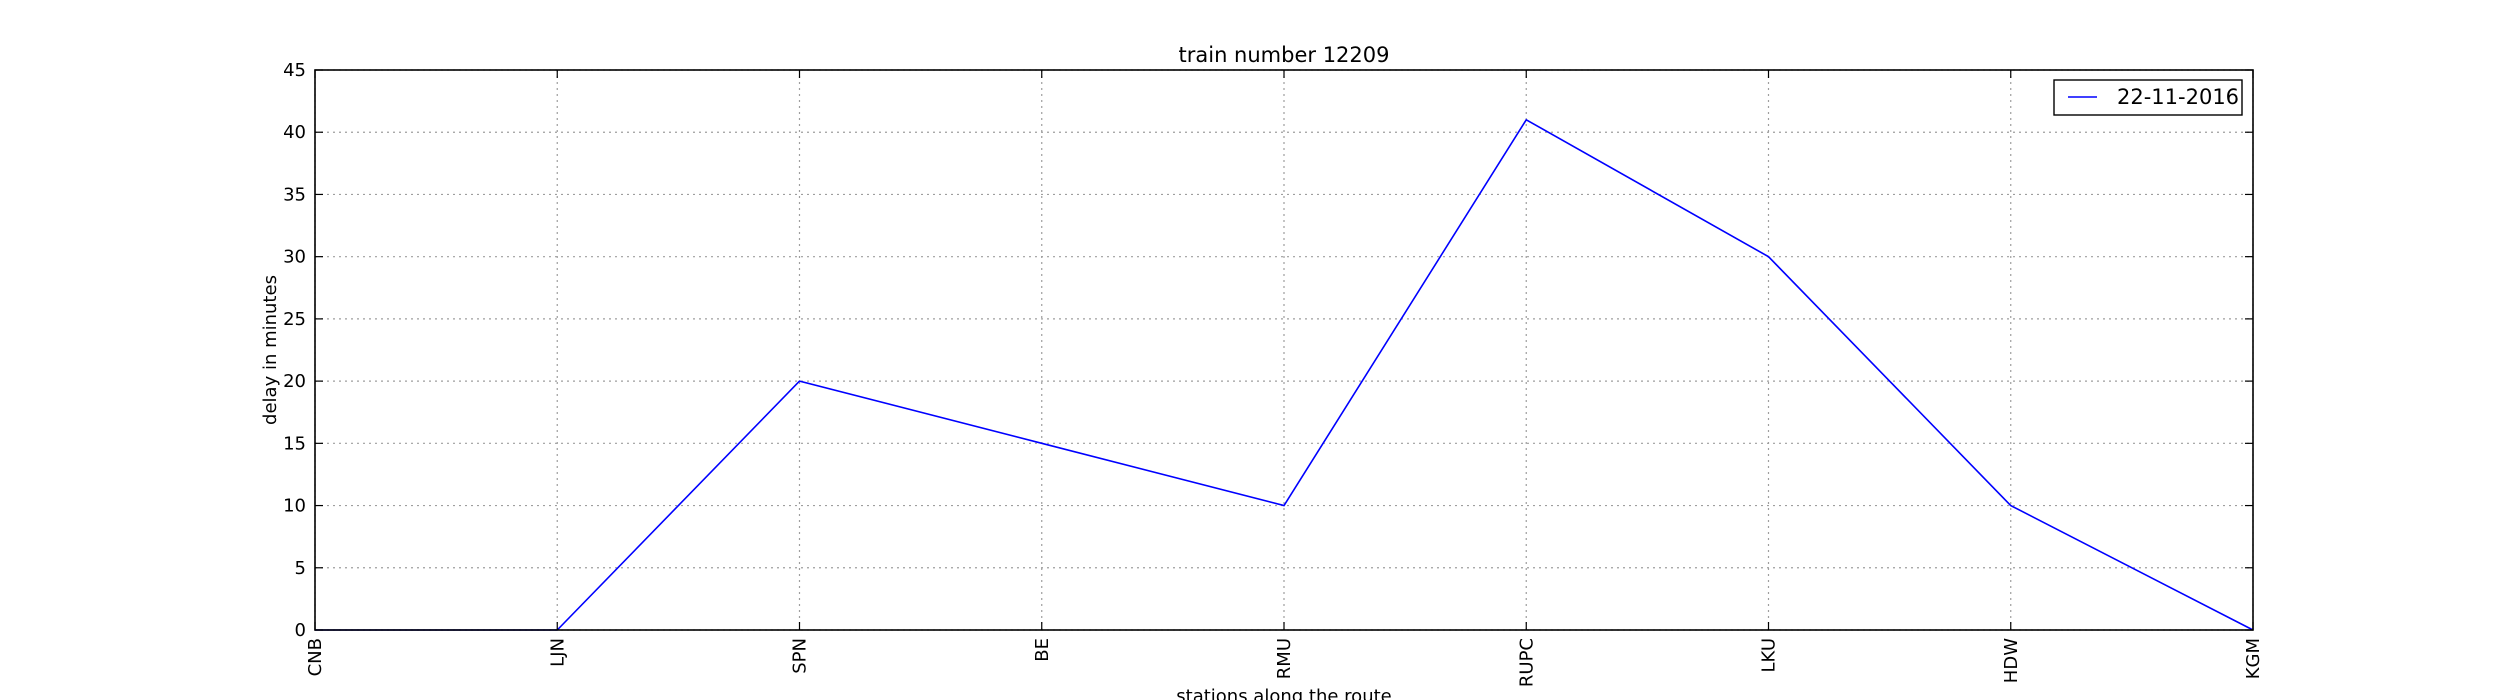 The image size is (2500, 700). What do you see at coordinates (300, 630) in the screenshot?
I see `y-tick-label: 0` at bounding box center [300, 630].